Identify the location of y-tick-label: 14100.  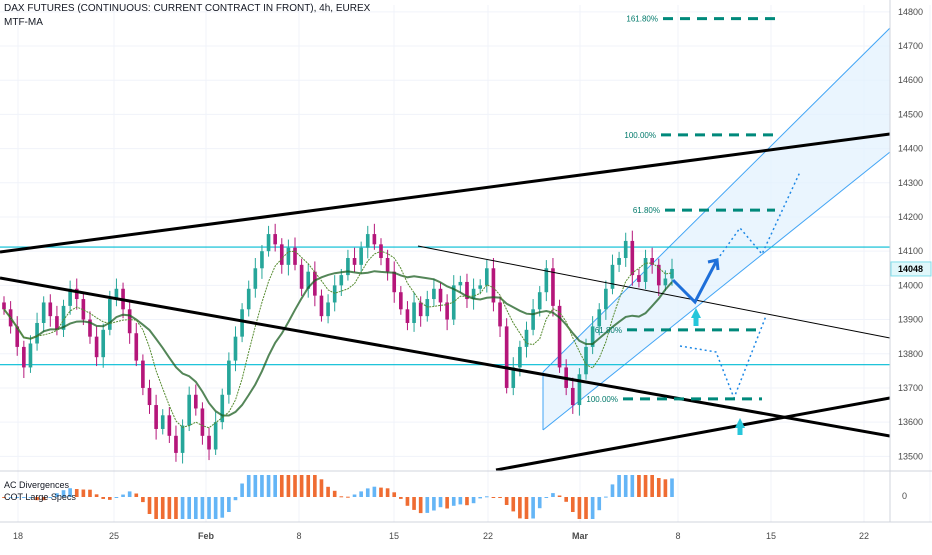
(910, 251).